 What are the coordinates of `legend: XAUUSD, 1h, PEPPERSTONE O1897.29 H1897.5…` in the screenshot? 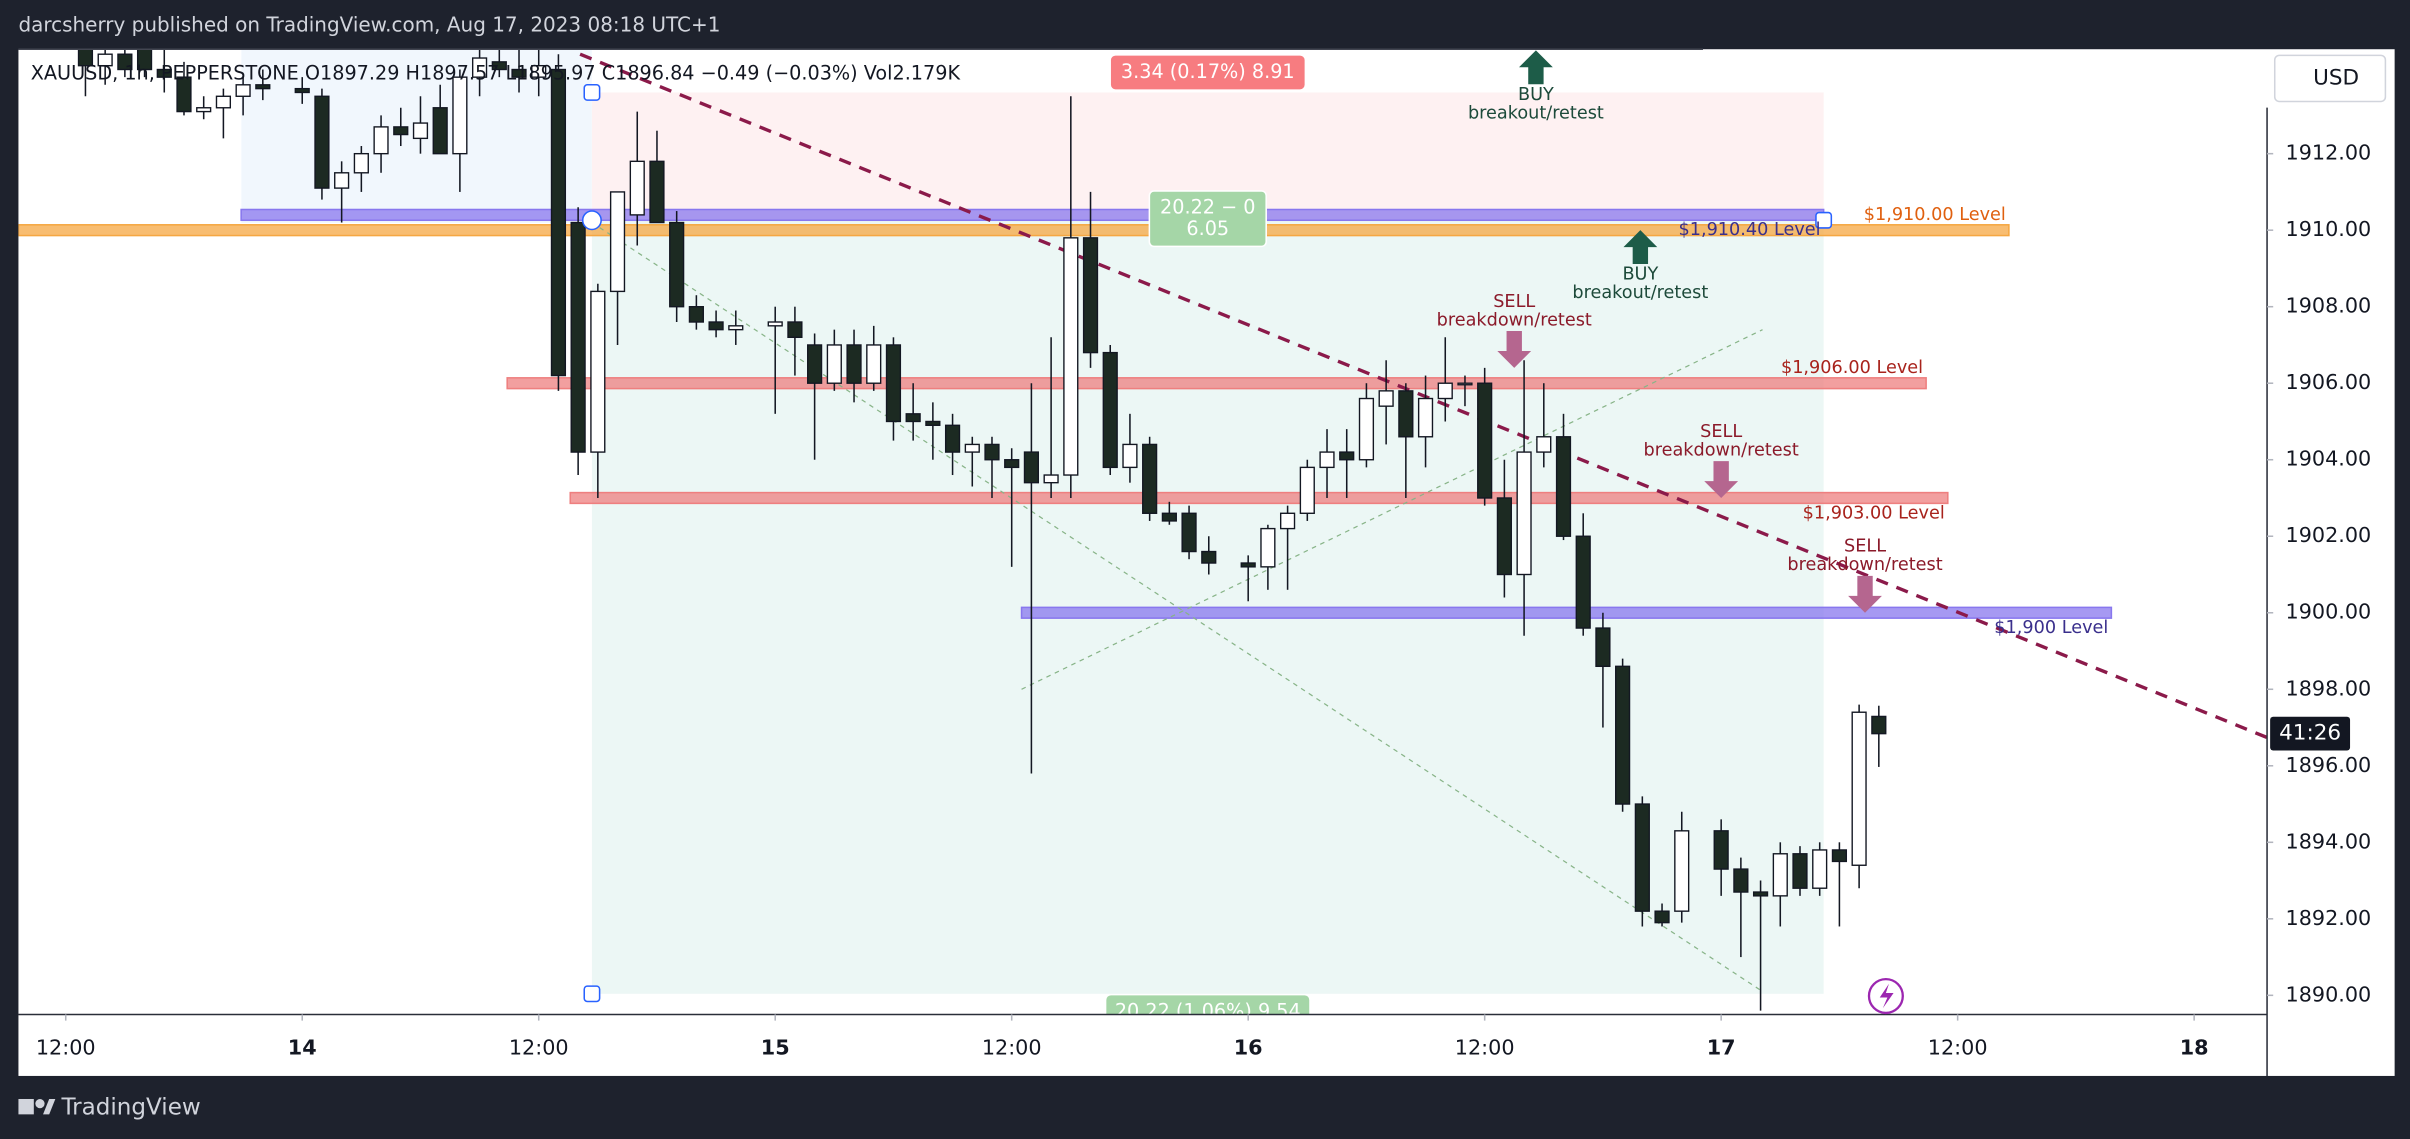 It's located at (496, 72).